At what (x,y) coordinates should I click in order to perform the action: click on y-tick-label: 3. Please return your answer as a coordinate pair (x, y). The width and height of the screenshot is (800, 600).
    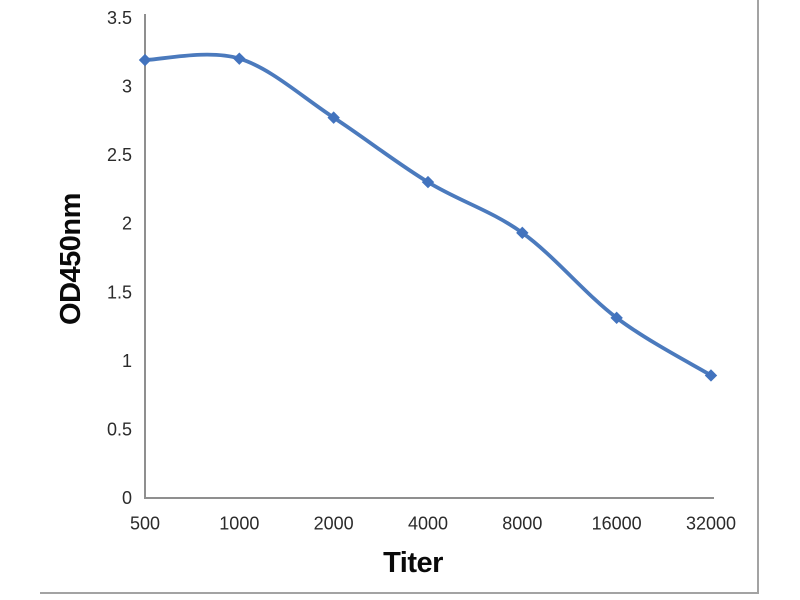
    Looking at the image, I should click on (127, 87).